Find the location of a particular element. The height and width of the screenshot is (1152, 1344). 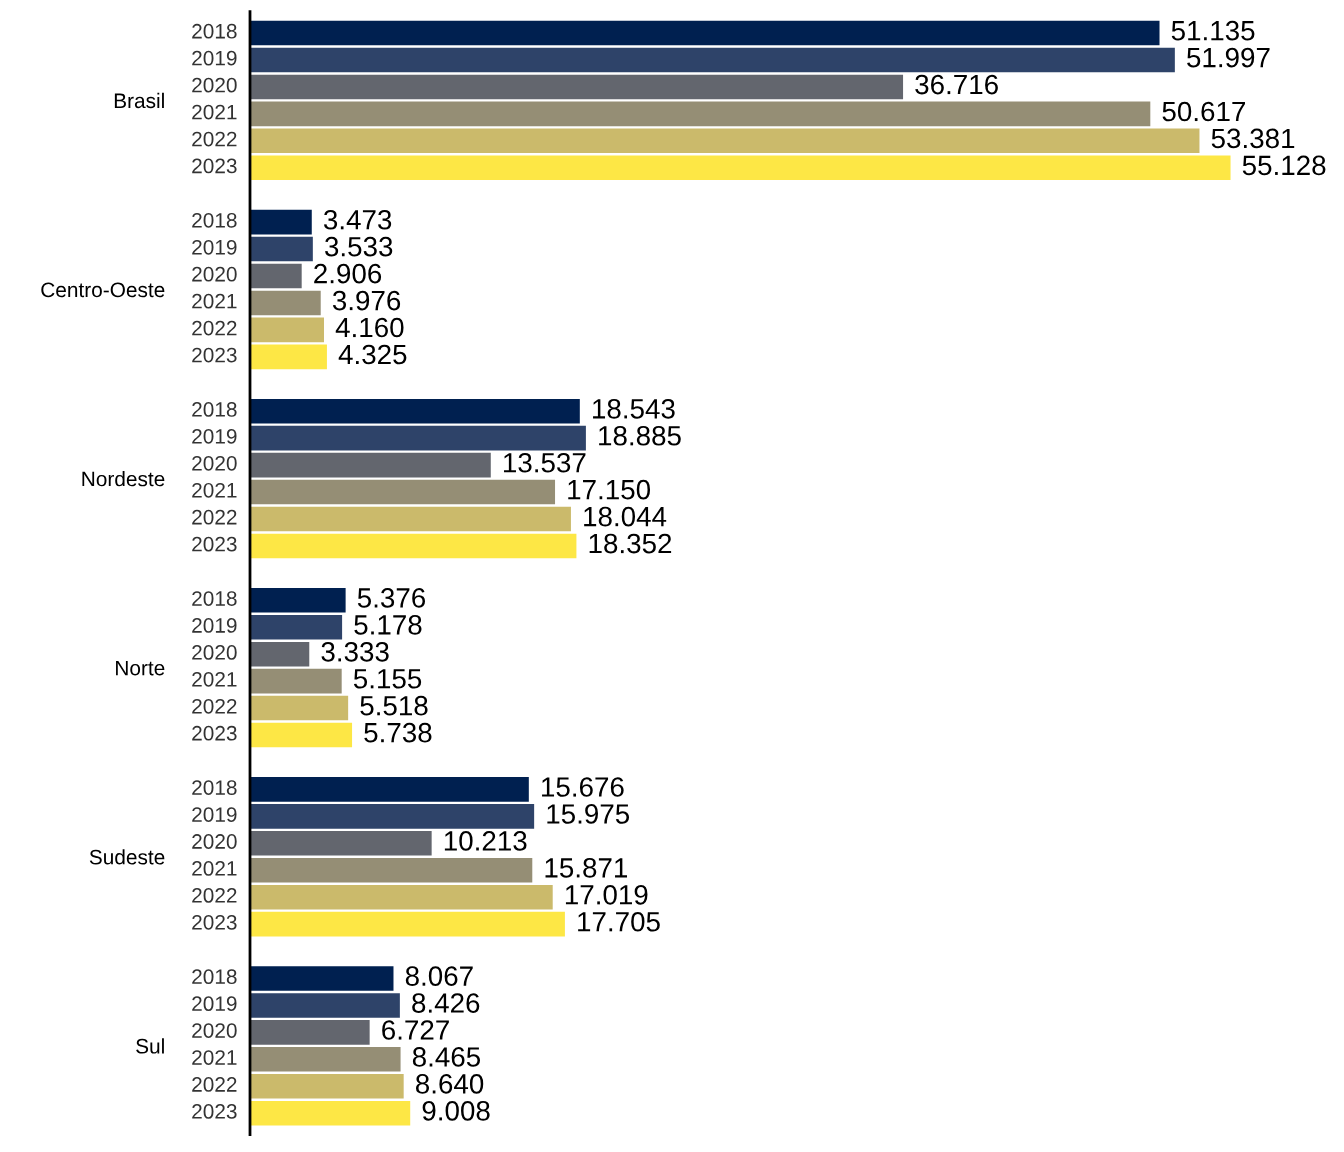

data-label: 18.352 is located at coordinates (630, 543).